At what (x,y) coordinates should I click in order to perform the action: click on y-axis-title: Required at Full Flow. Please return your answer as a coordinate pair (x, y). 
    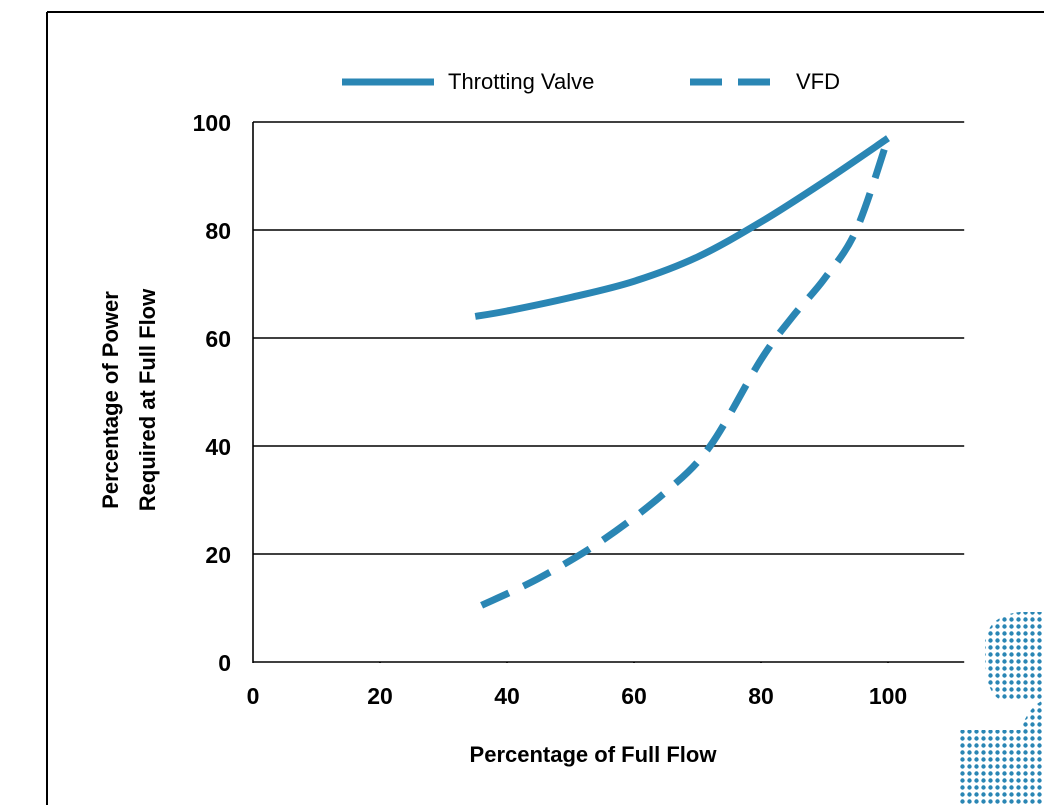
    Looking at the image, I should click on (147, 399).